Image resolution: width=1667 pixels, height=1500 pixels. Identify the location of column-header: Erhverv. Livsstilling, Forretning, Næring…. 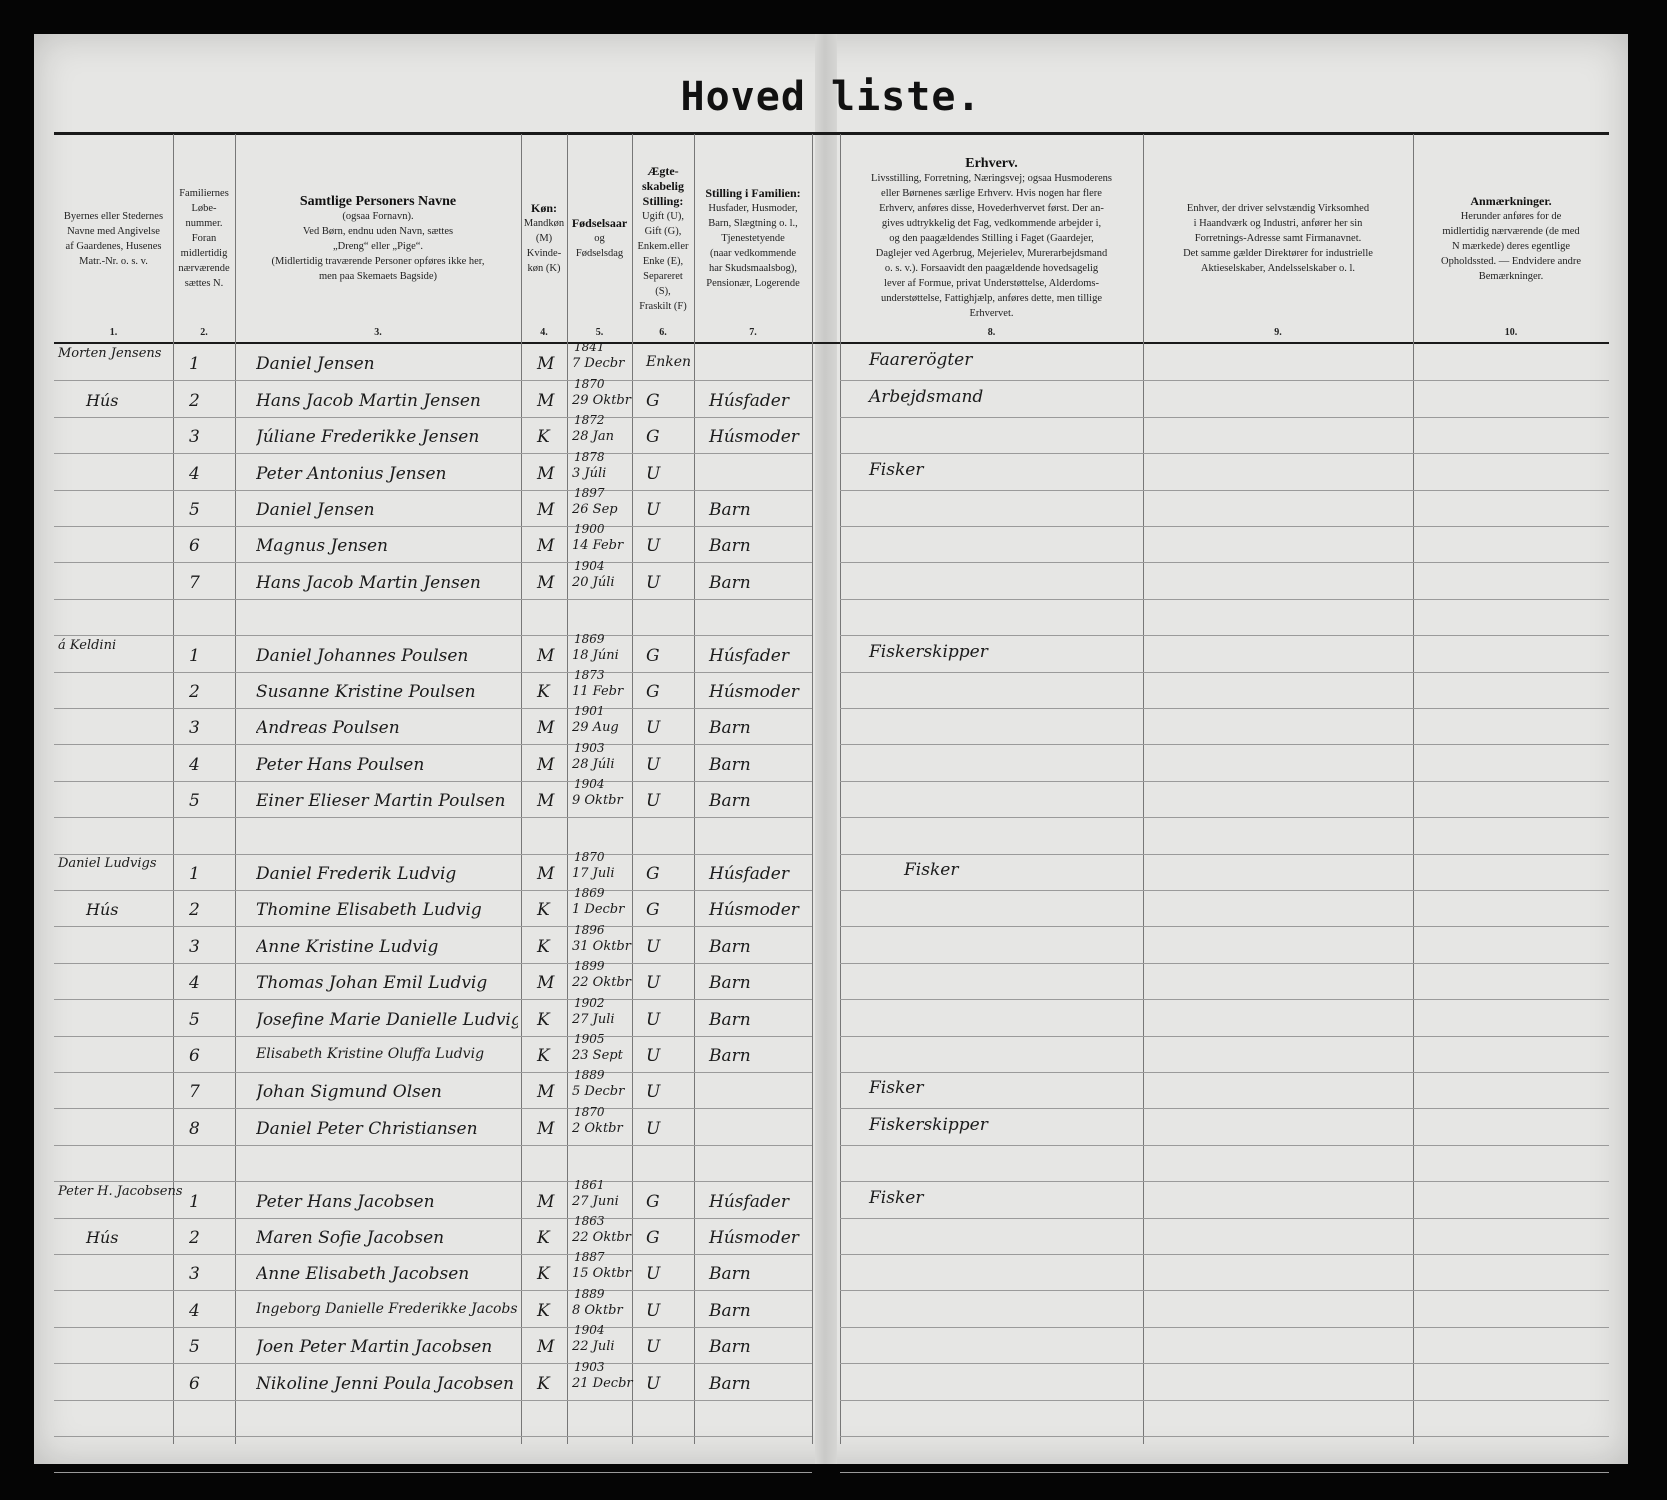
(991, 238).